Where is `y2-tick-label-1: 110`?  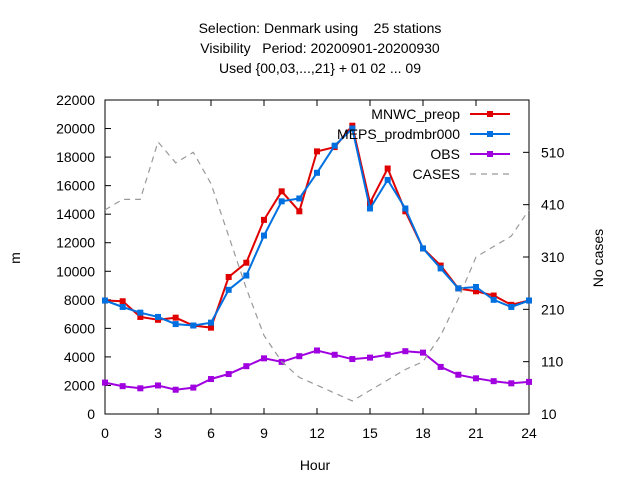
y2-tick-label-1: 110 is located at coordinates (552, 362).